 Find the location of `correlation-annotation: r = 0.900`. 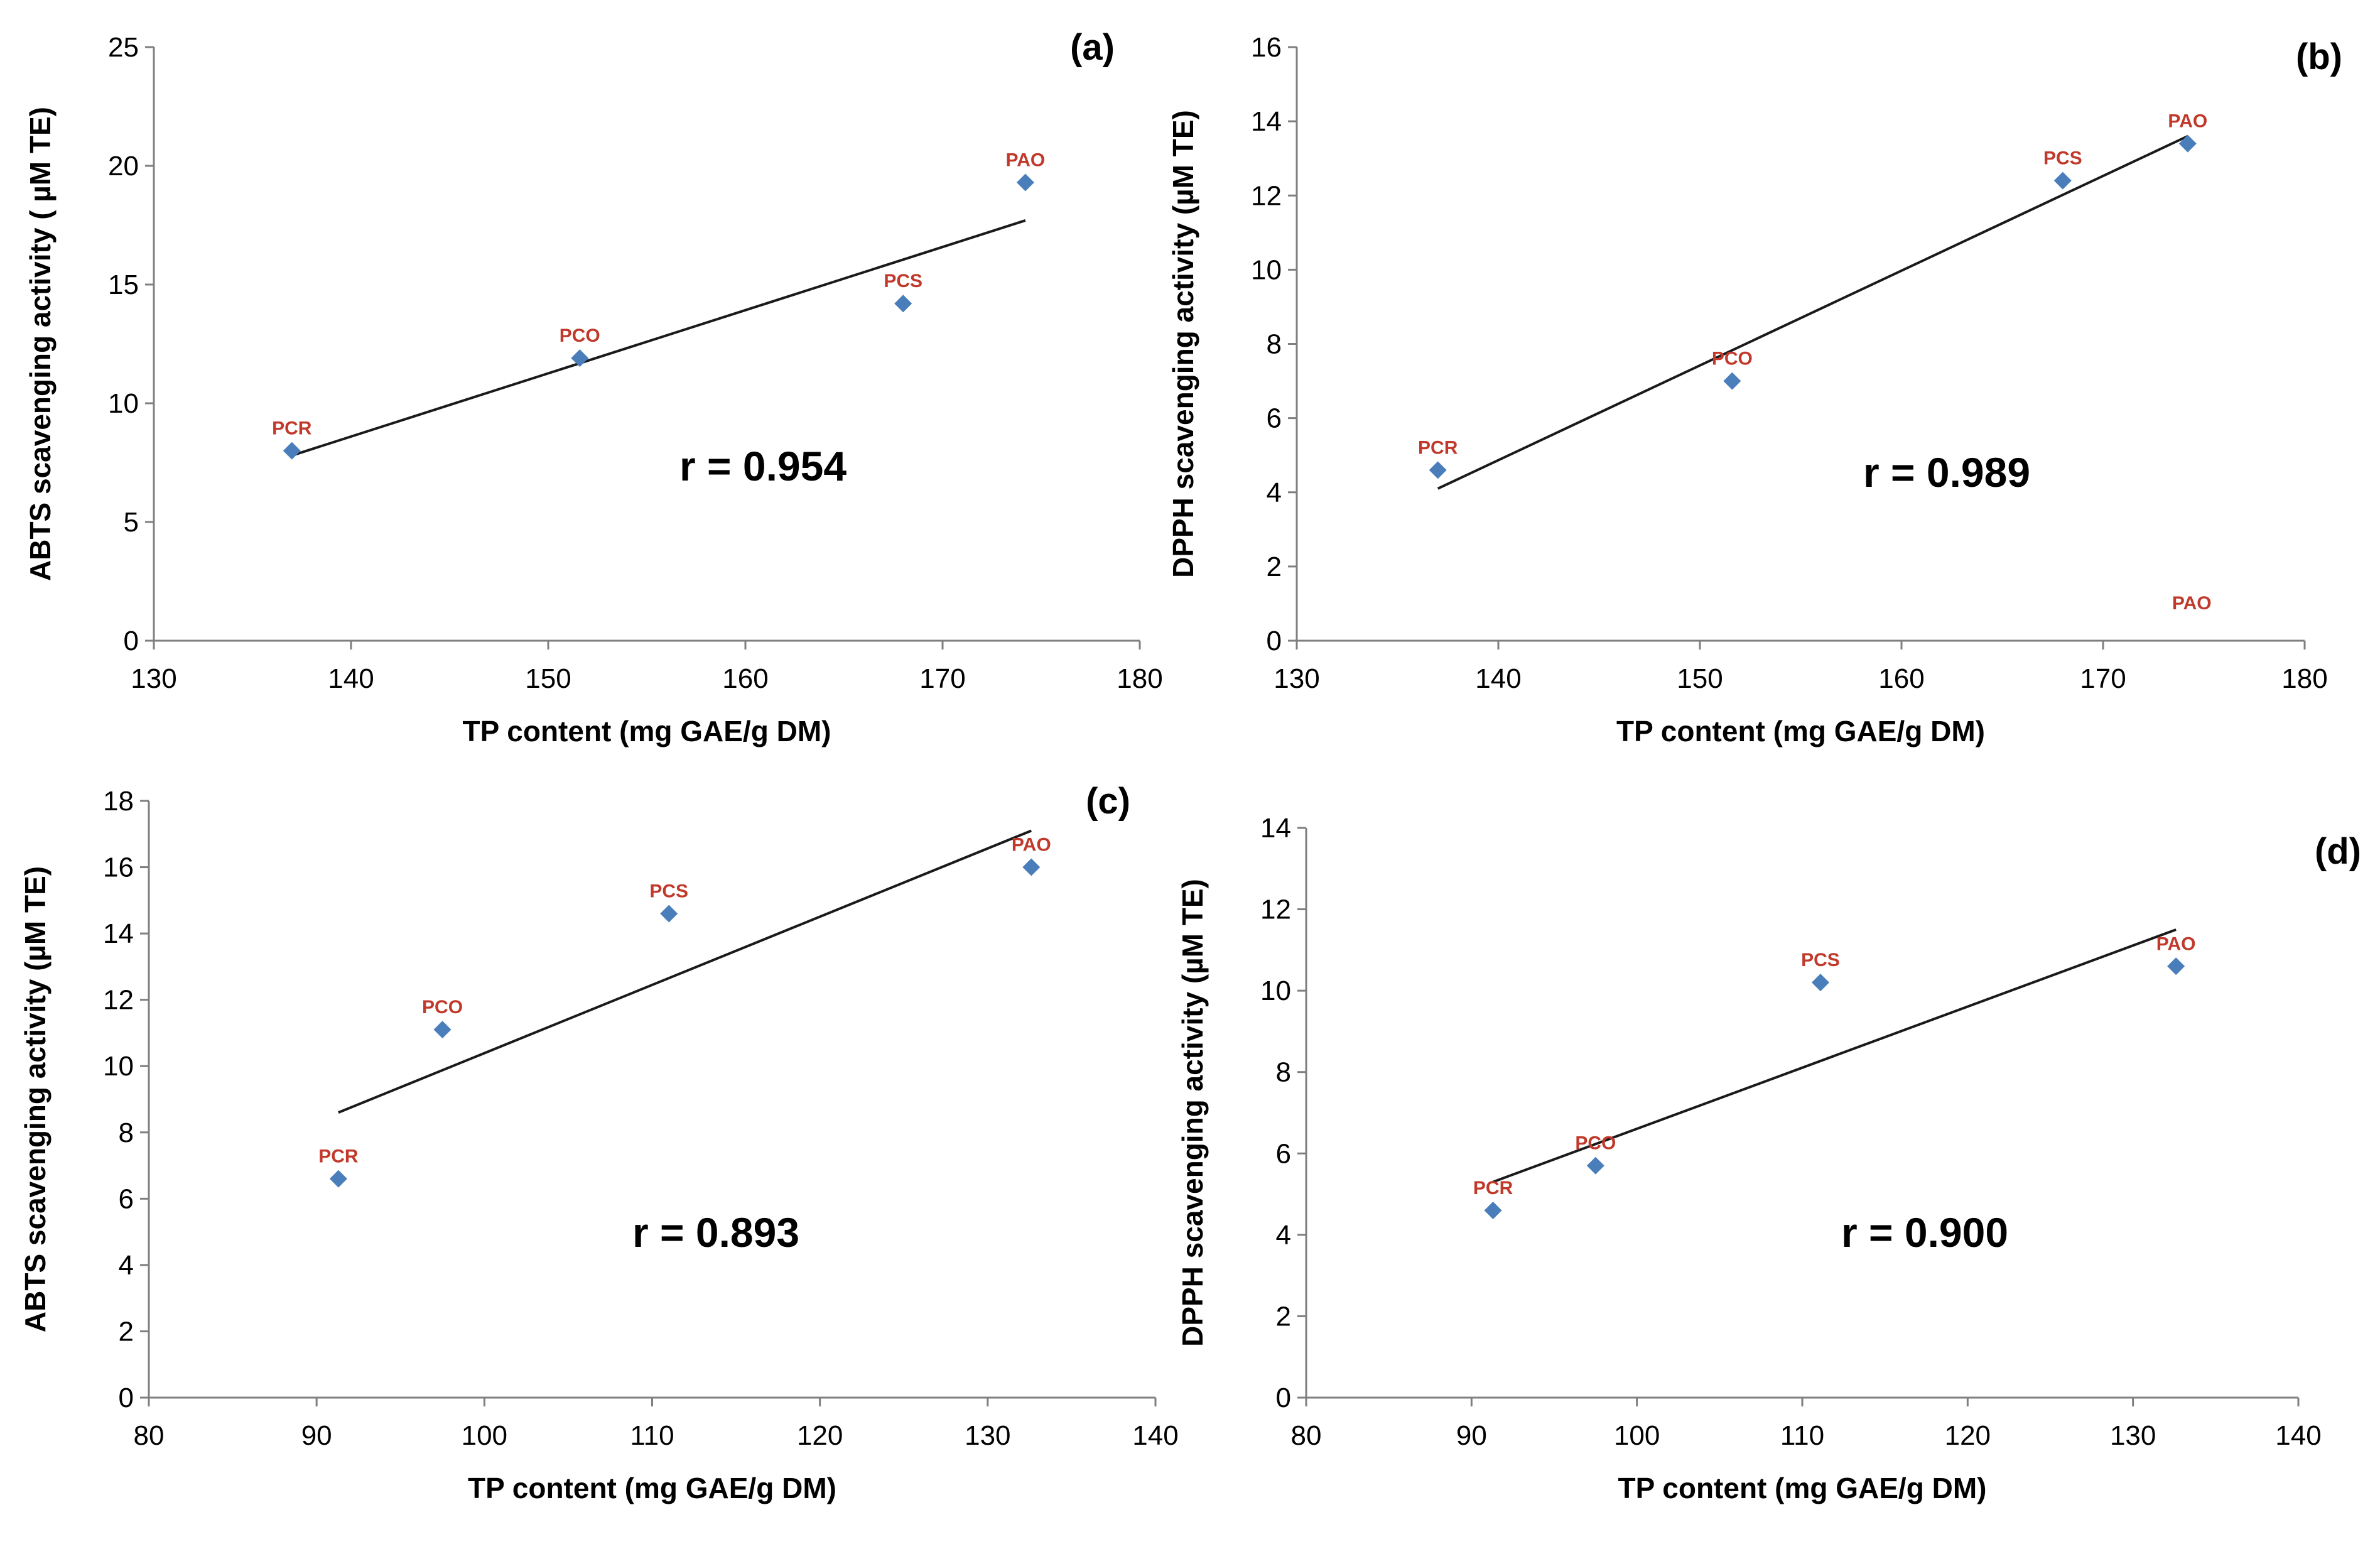

correlation-annotation: r = 0.900 is located at coordinates (1924, 1232).